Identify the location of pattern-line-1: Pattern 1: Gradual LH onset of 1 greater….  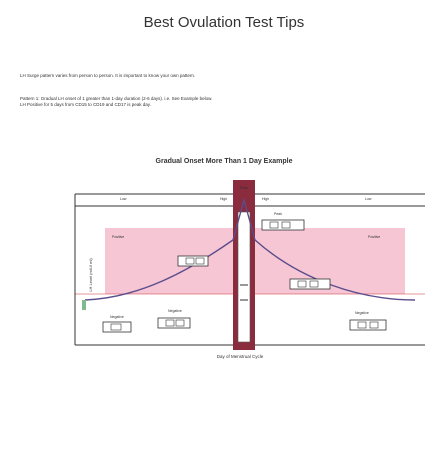
(116, 98).